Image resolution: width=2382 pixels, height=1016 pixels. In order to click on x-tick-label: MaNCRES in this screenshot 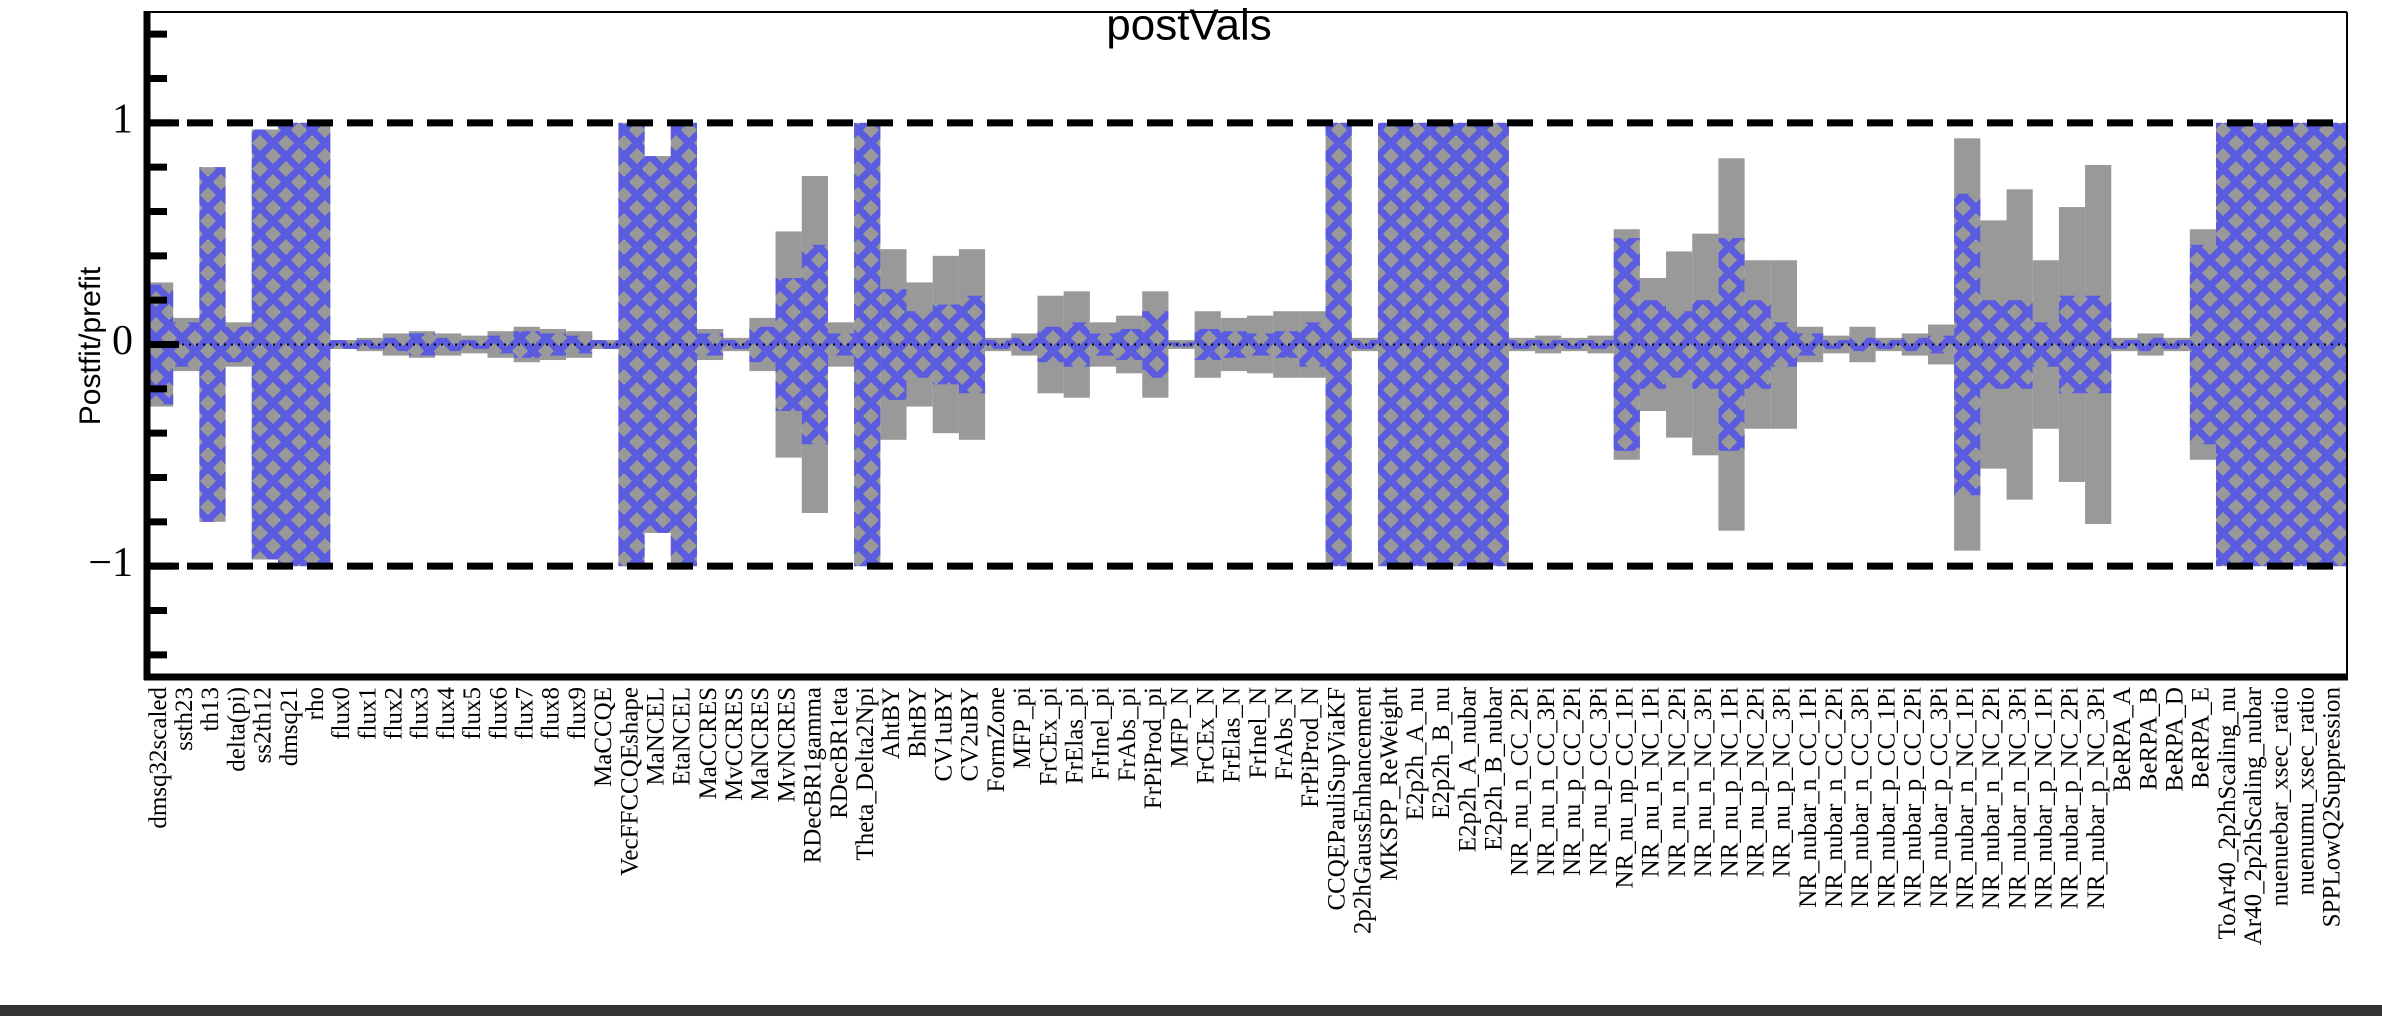, I will do `click(760, 744)`.